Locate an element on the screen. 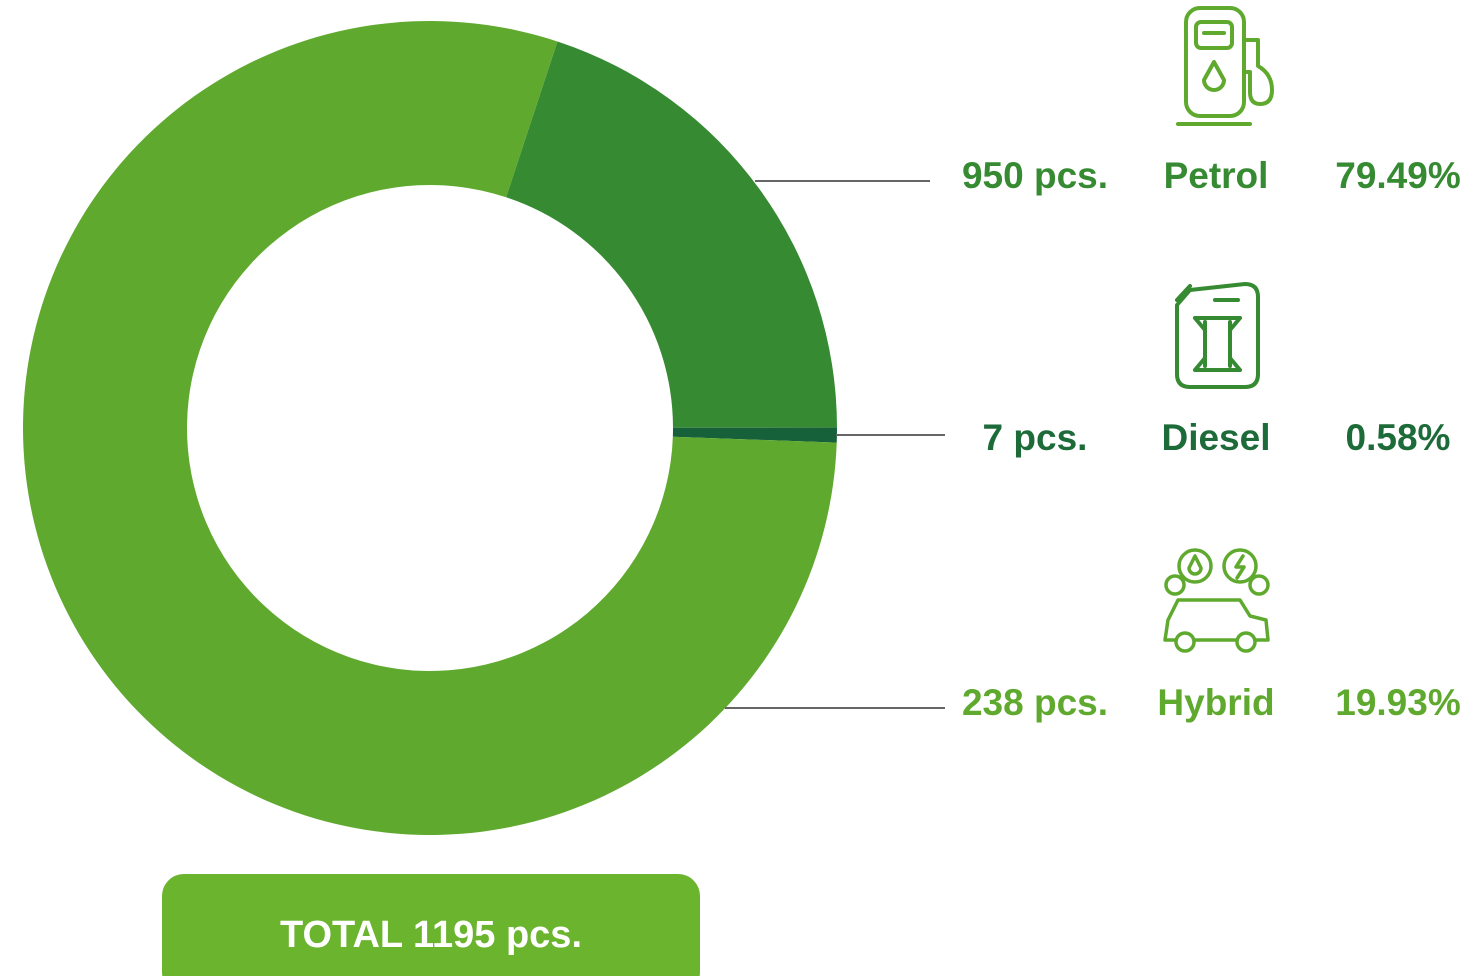 This screenshot has height=976, width=1475. percentage-label: 0.58% is located at coordinates (1398, 437).